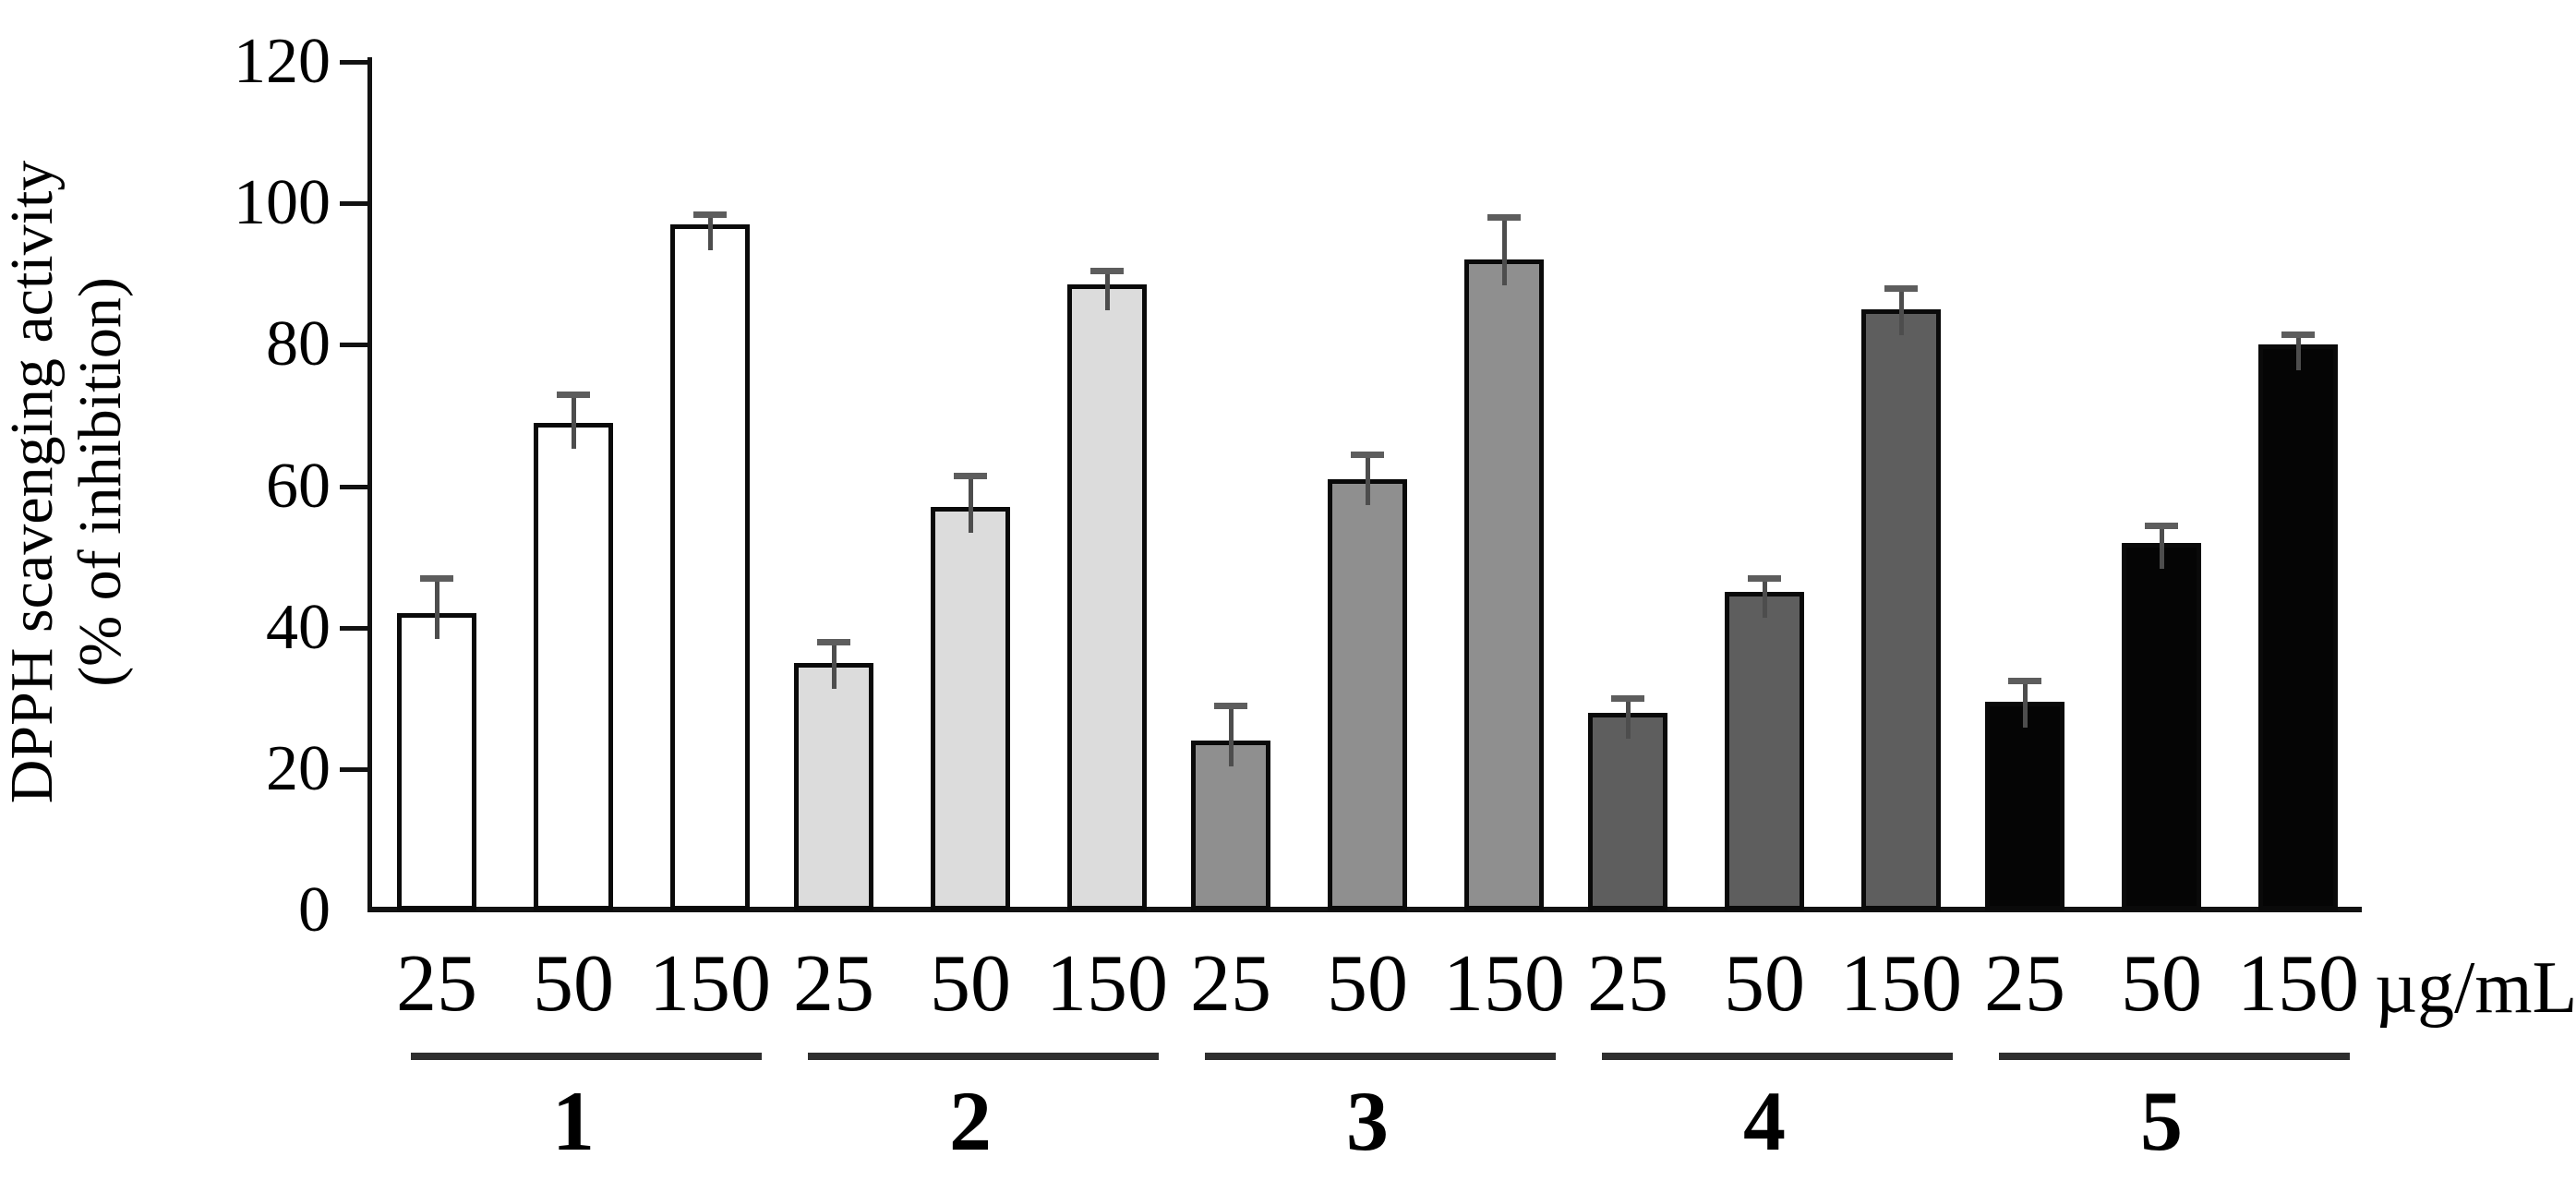 The height and width of the screenshot is (1193, 2576). What do you see at coordinates (369, 484) in the screenshot?
I see `y-axis-line` at bounding box center [369, 484].